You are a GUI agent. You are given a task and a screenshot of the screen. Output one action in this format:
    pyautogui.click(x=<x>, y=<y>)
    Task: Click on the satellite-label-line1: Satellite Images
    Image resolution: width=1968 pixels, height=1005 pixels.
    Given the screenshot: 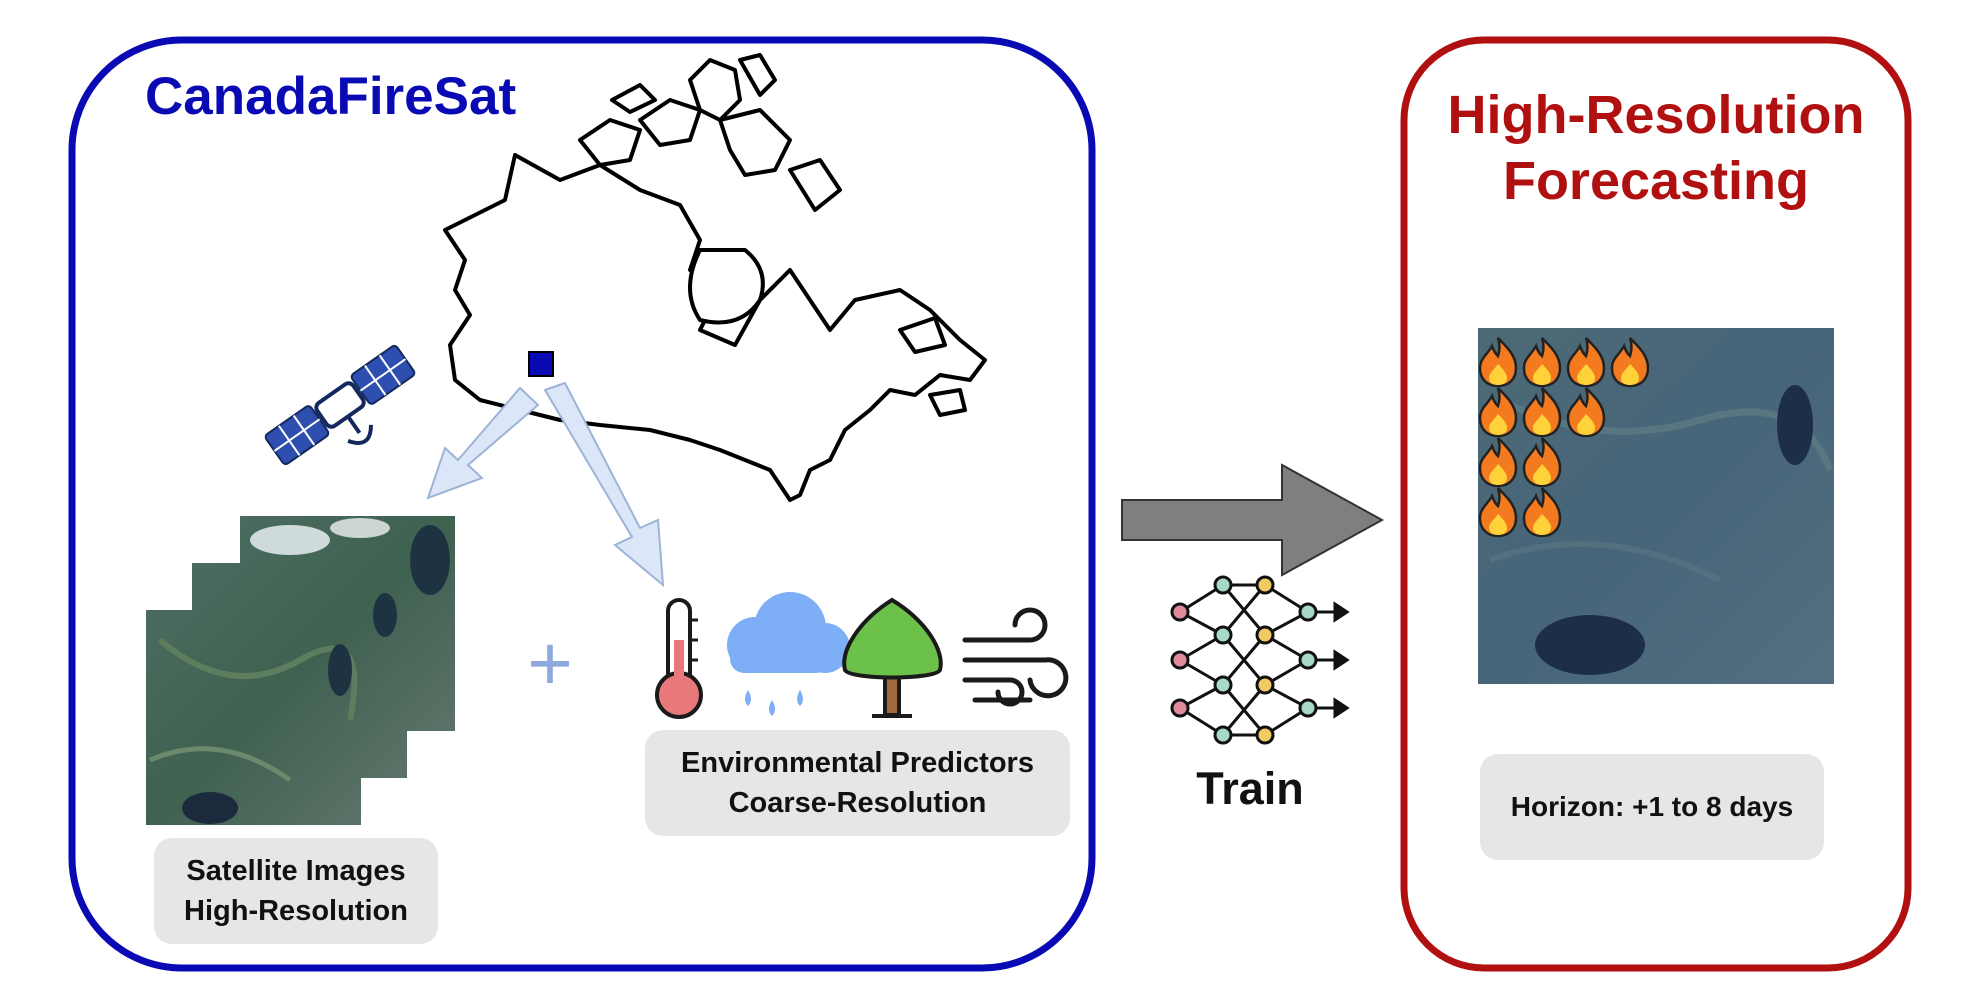 What is the action you would take?
    pyautogui.click(x=296, y=871)
    